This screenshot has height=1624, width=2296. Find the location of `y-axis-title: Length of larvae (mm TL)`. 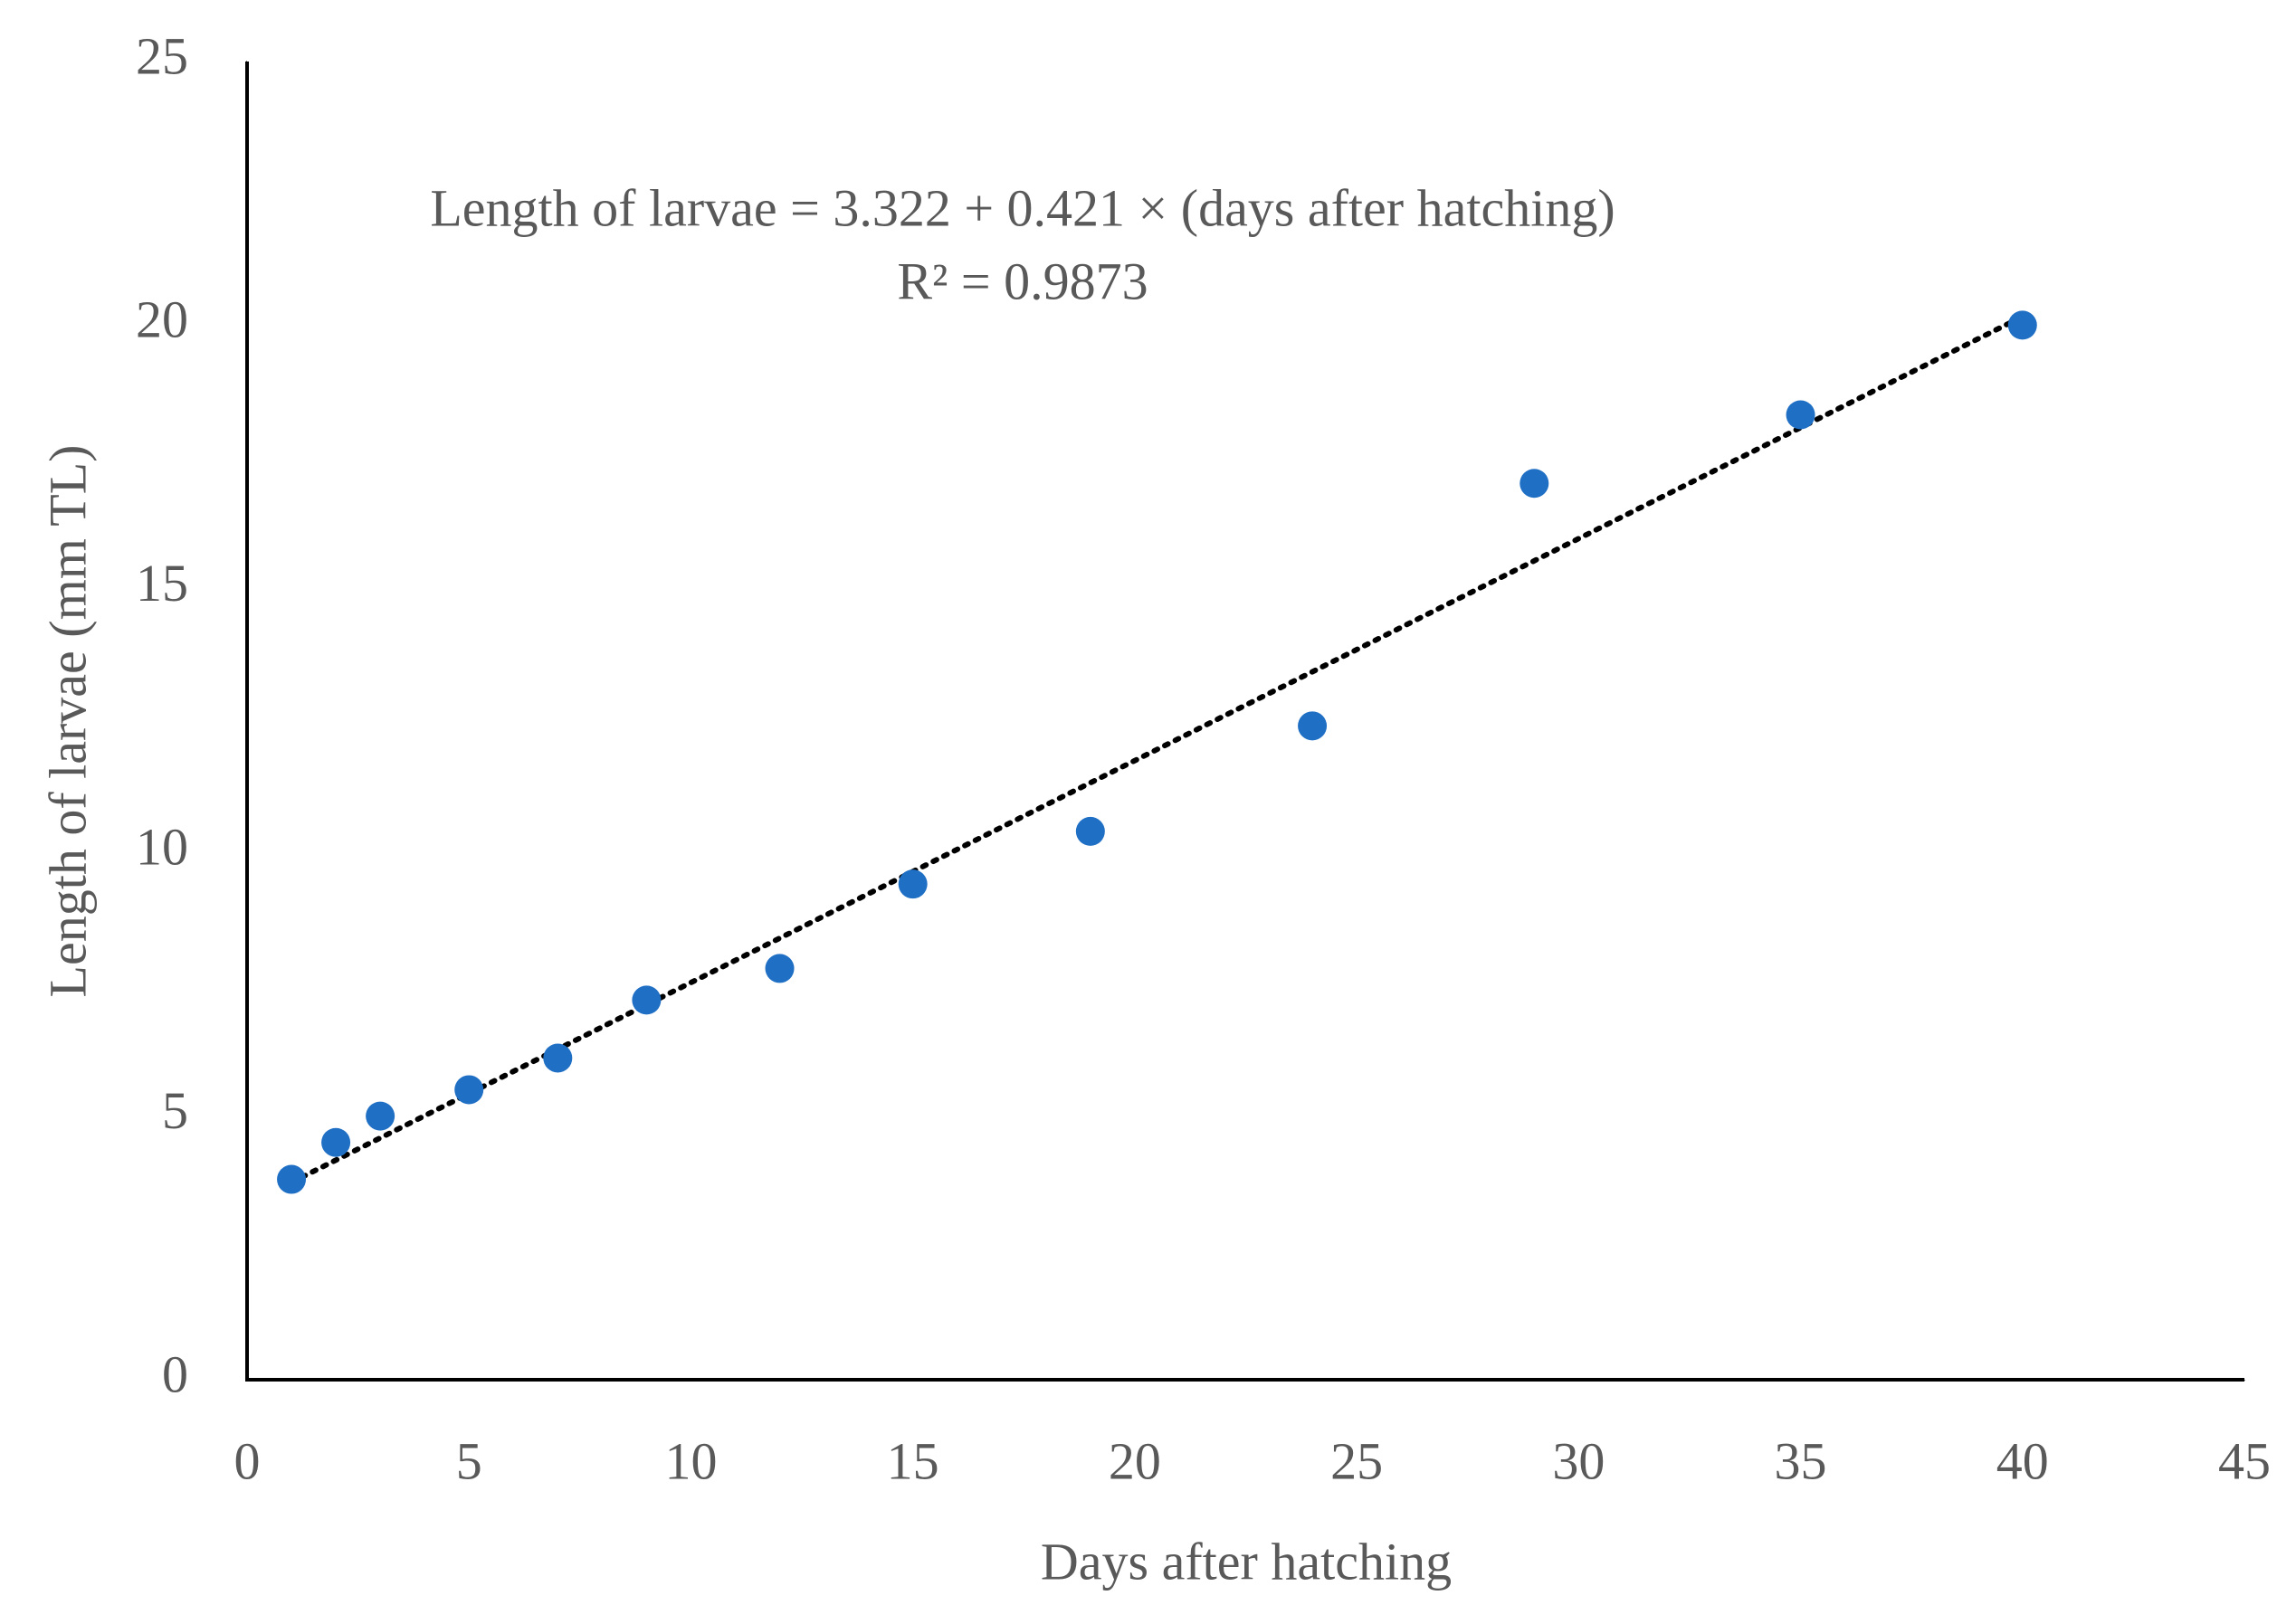

y-axis-title: Length of larvae (mm TL) is located at coordinates (68, 721).